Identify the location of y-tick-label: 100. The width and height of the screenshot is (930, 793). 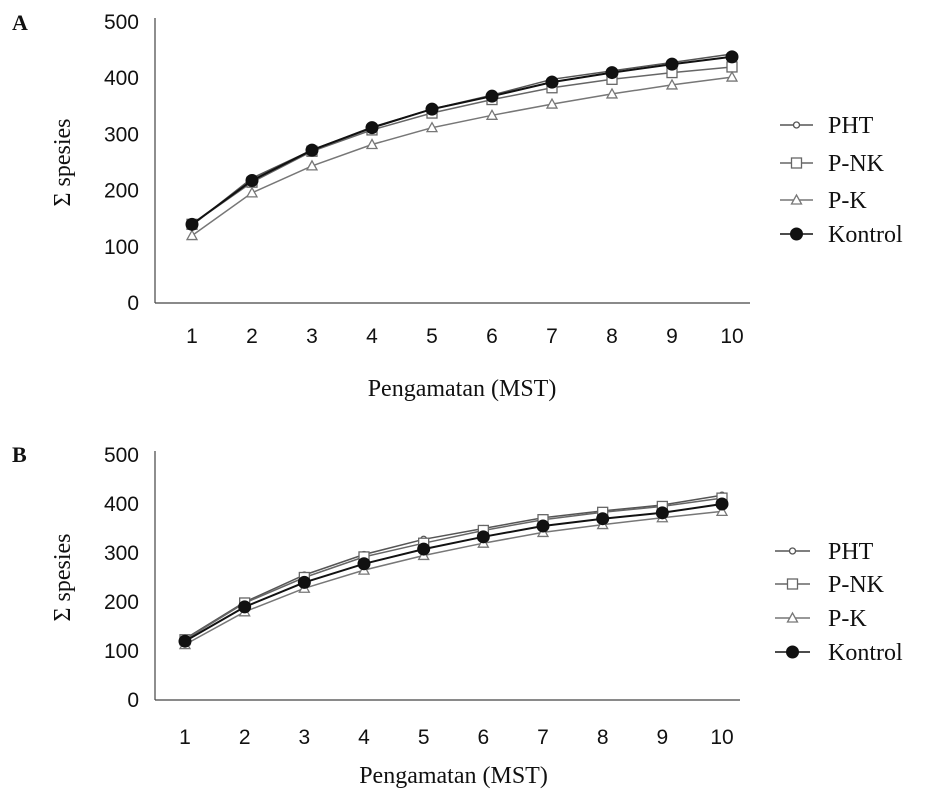
(121, 247).